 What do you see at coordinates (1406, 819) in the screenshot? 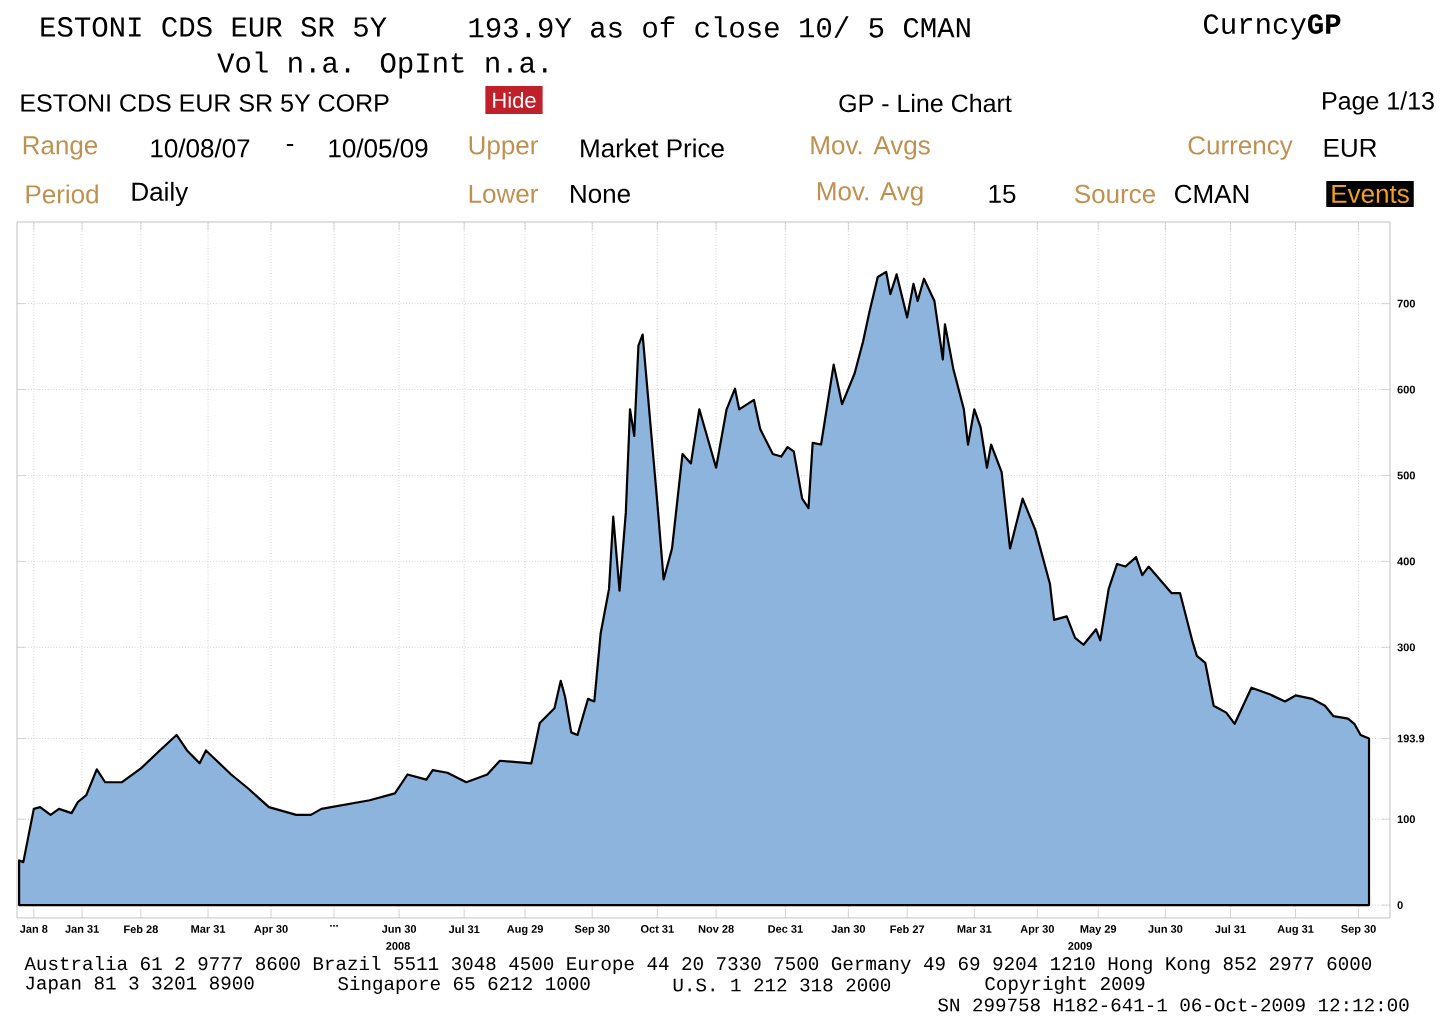
I see `y-tick-label: 100` at bounding box center [1406, 819].